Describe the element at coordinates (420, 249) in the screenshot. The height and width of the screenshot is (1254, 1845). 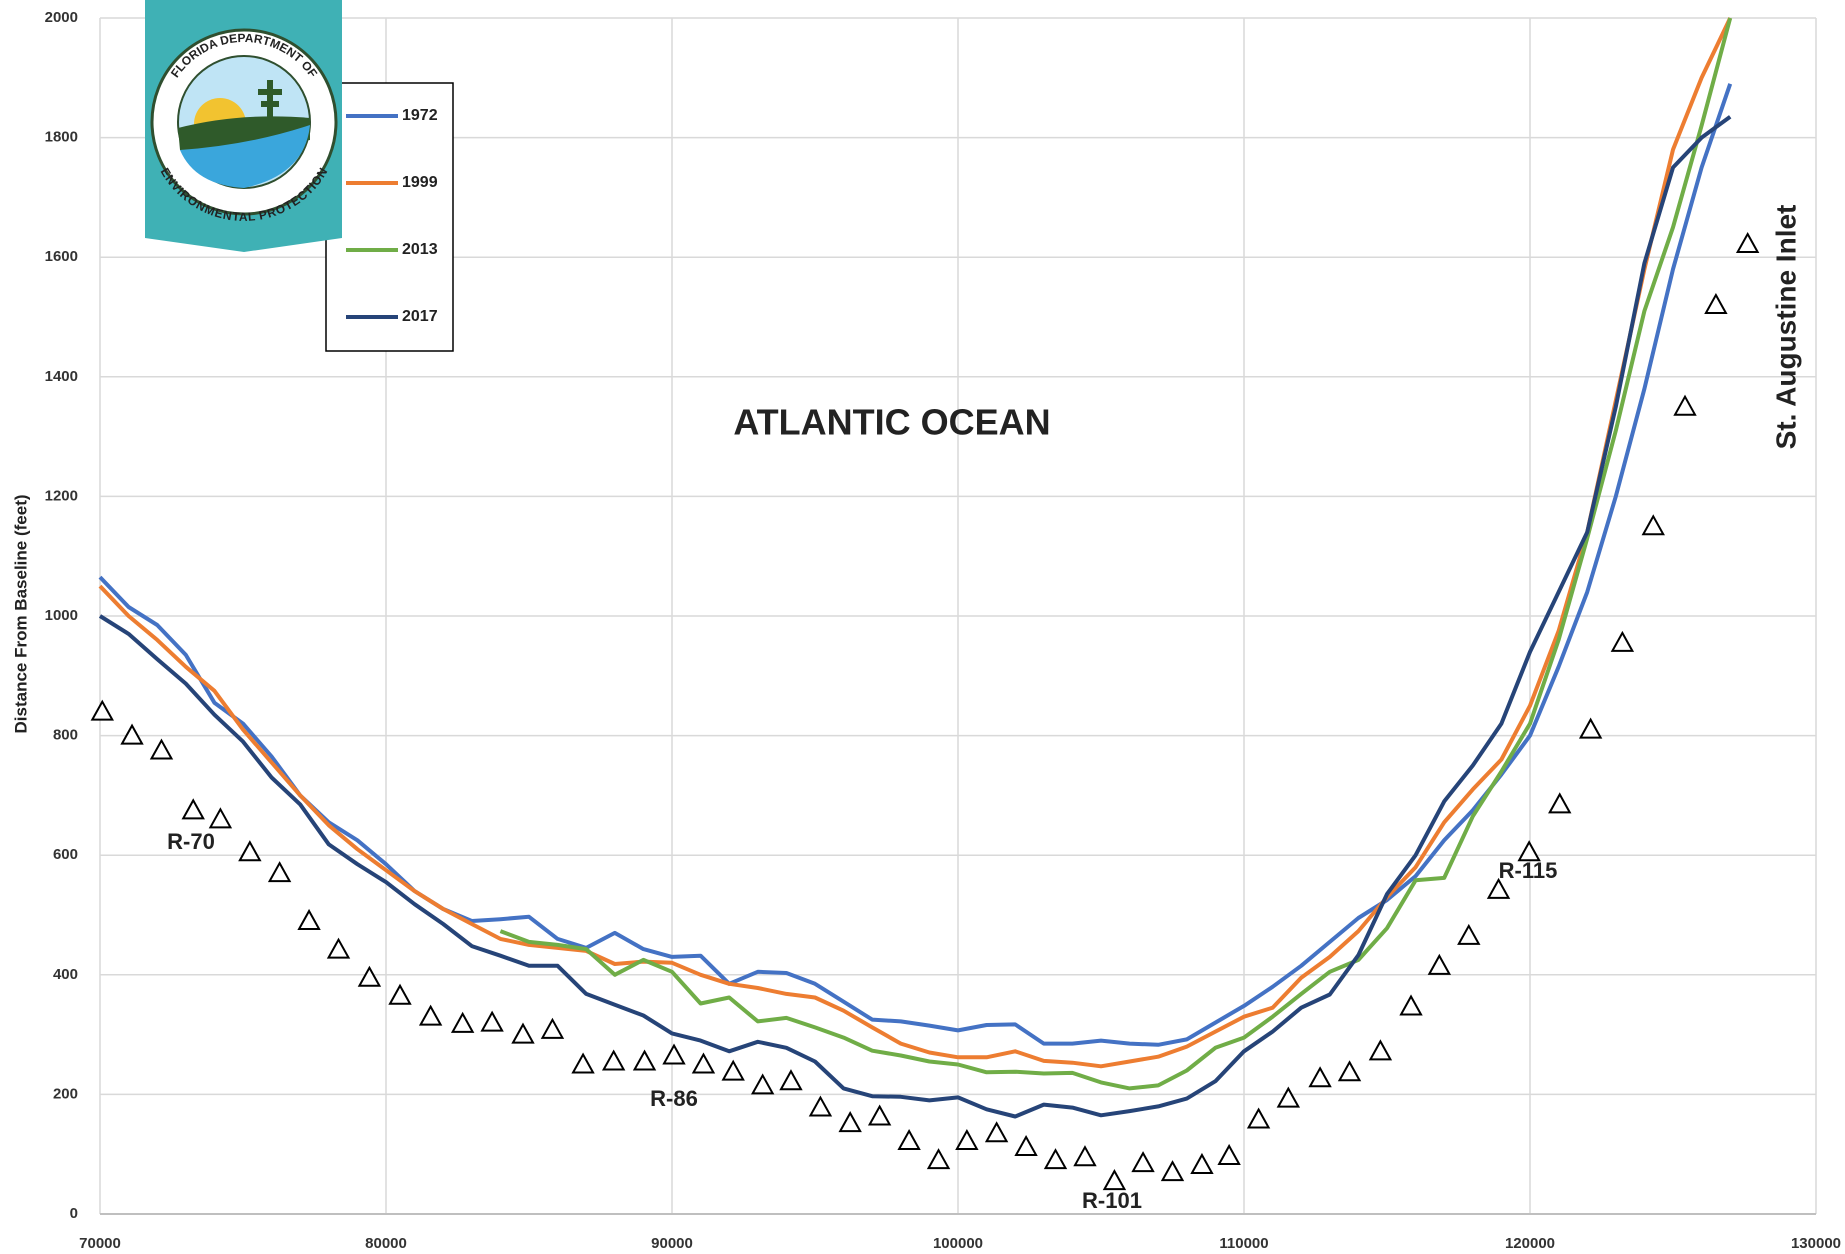
I see `legend-label: 2013` at that location.